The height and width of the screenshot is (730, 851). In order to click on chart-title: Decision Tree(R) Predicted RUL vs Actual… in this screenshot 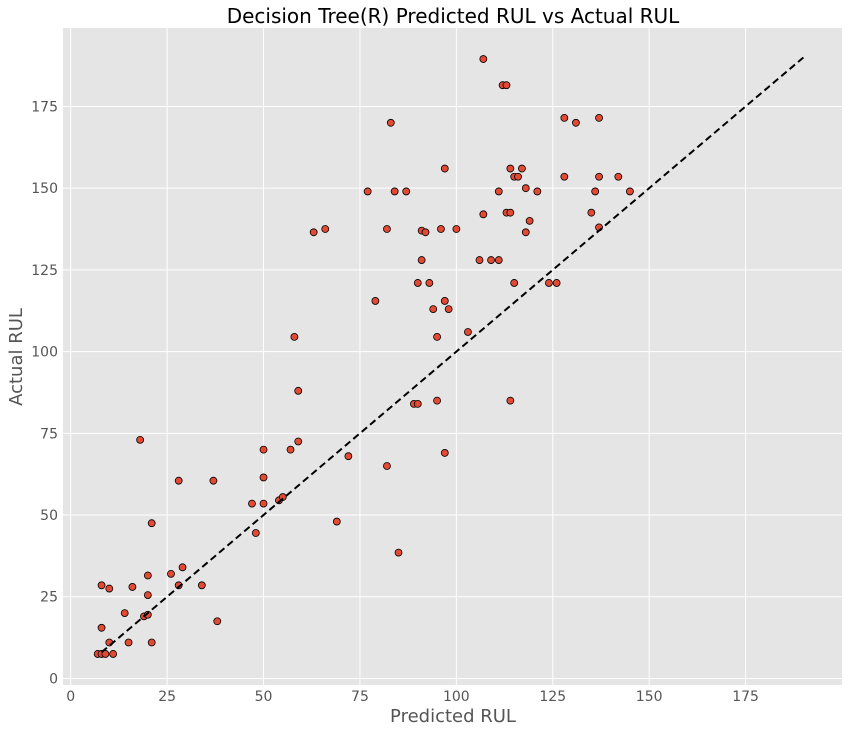, I will do `click(453, 16)`.